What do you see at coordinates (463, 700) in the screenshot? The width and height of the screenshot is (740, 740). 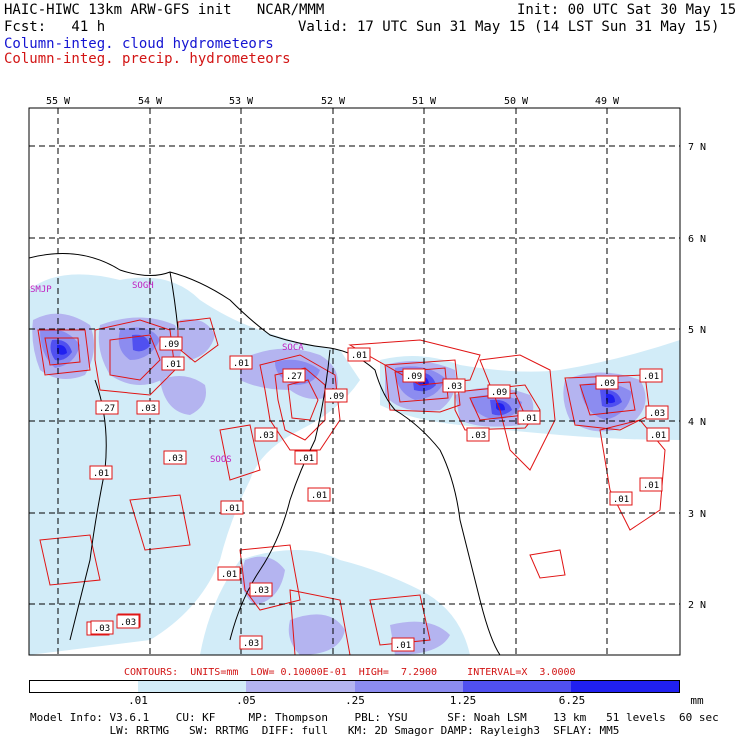 I see `colorbar-label: 1.25` at bounding box center [463, 700].